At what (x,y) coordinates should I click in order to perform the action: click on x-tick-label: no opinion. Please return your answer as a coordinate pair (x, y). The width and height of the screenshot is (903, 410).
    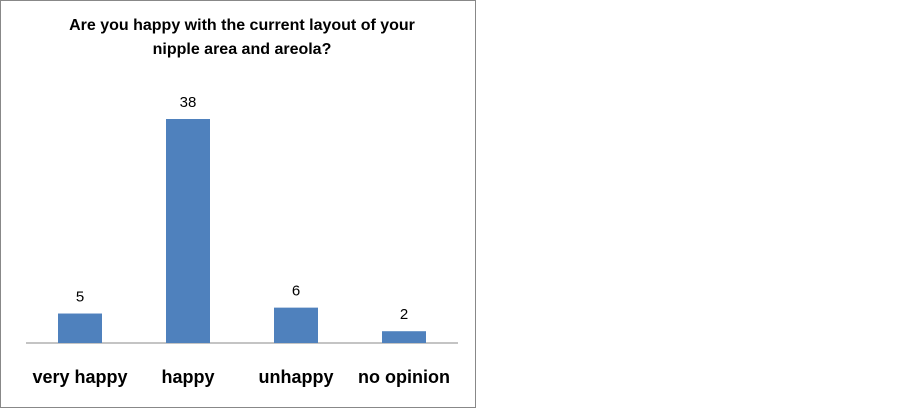
    Looking at the image, I should click on (404, 377).